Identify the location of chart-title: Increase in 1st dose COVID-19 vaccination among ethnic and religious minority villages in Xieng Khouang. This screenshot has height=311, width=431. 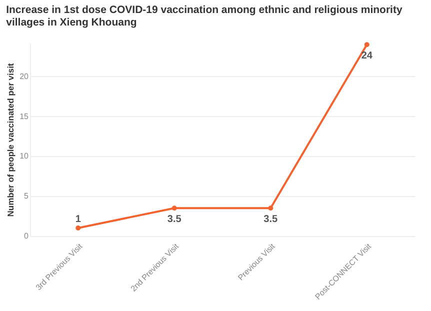
(204, 16).